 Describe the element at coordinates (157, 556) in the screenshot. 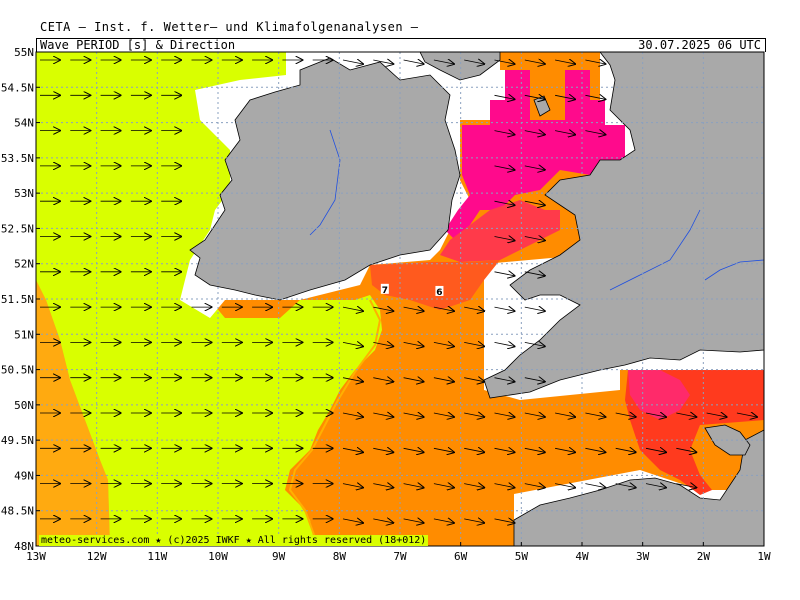

I see `longitude-label: 11W` at that location.